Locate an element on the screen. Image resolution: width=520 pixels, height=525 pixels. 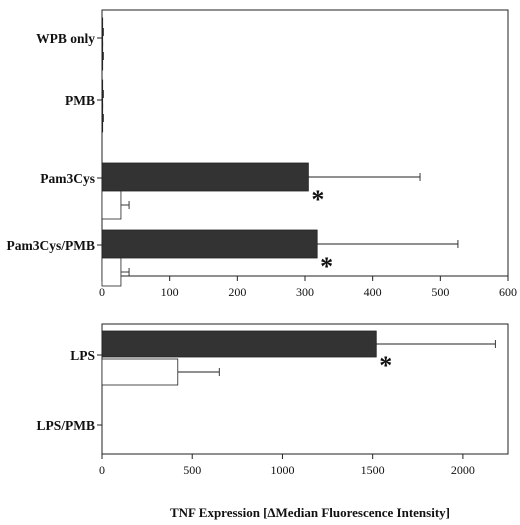
x-tick-label: 100 is located at coordinates (170, 292).